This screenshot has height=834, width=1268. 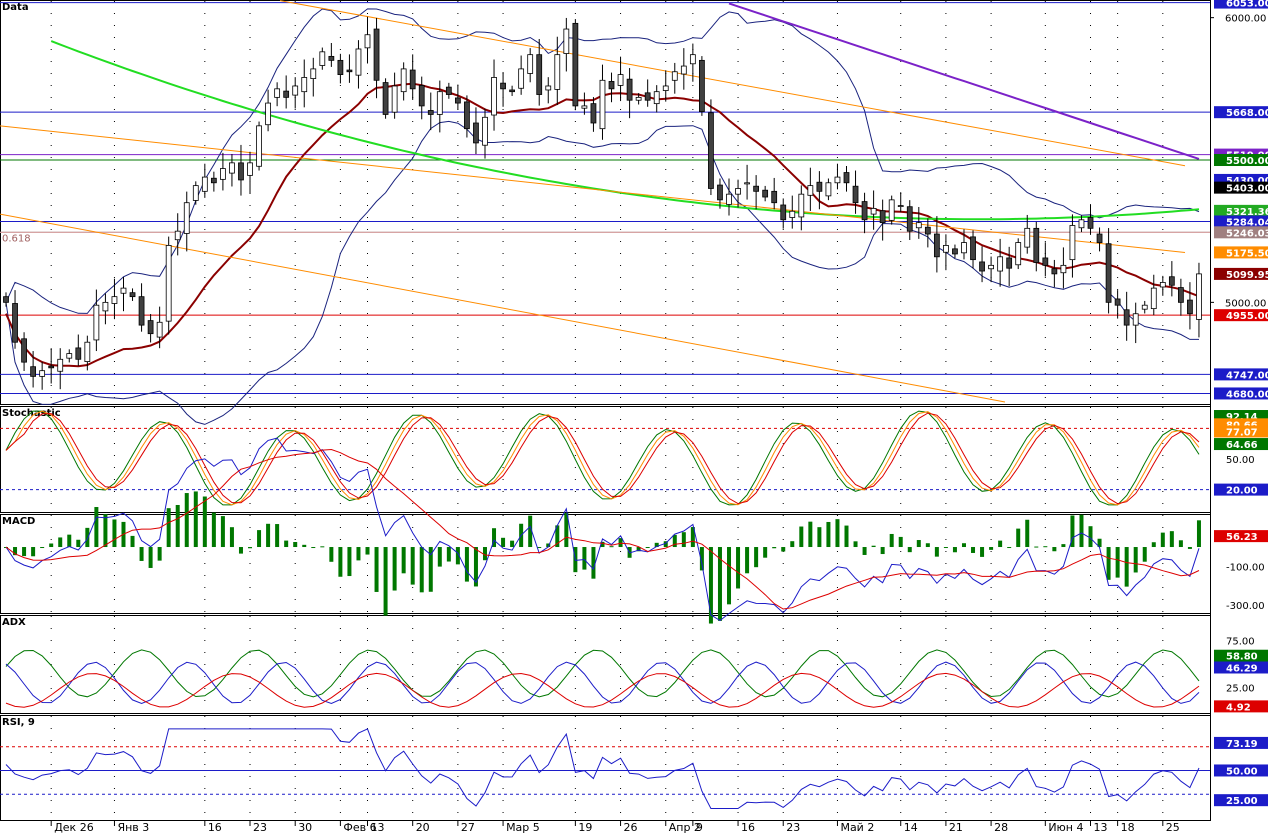 What do you see at coordinates (1241, 393) in the screenshot?
I see `price-level-tag: 4680.00` at bounding box center [1241, 393].